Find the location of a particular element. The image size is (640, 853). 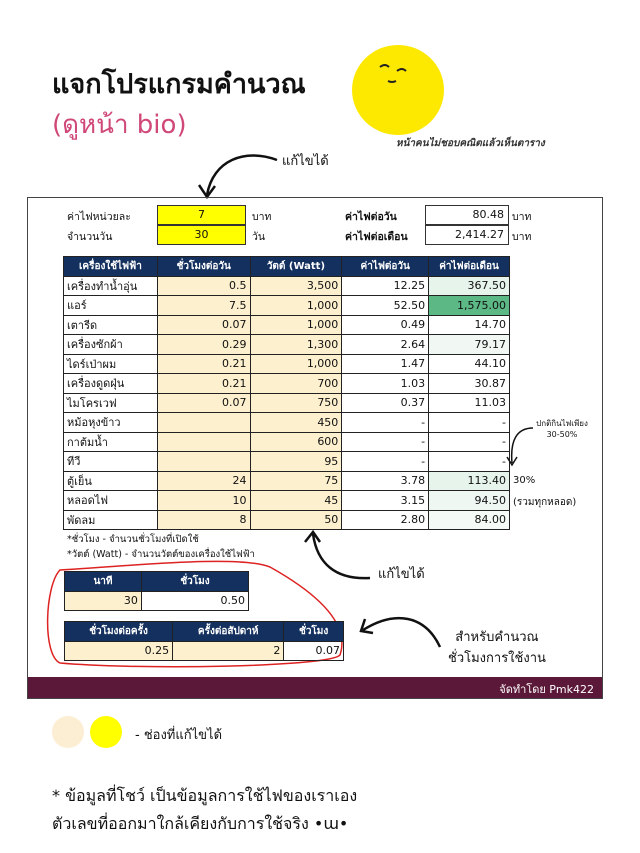

watt: 3,500 is located at coordinates (296, 285).